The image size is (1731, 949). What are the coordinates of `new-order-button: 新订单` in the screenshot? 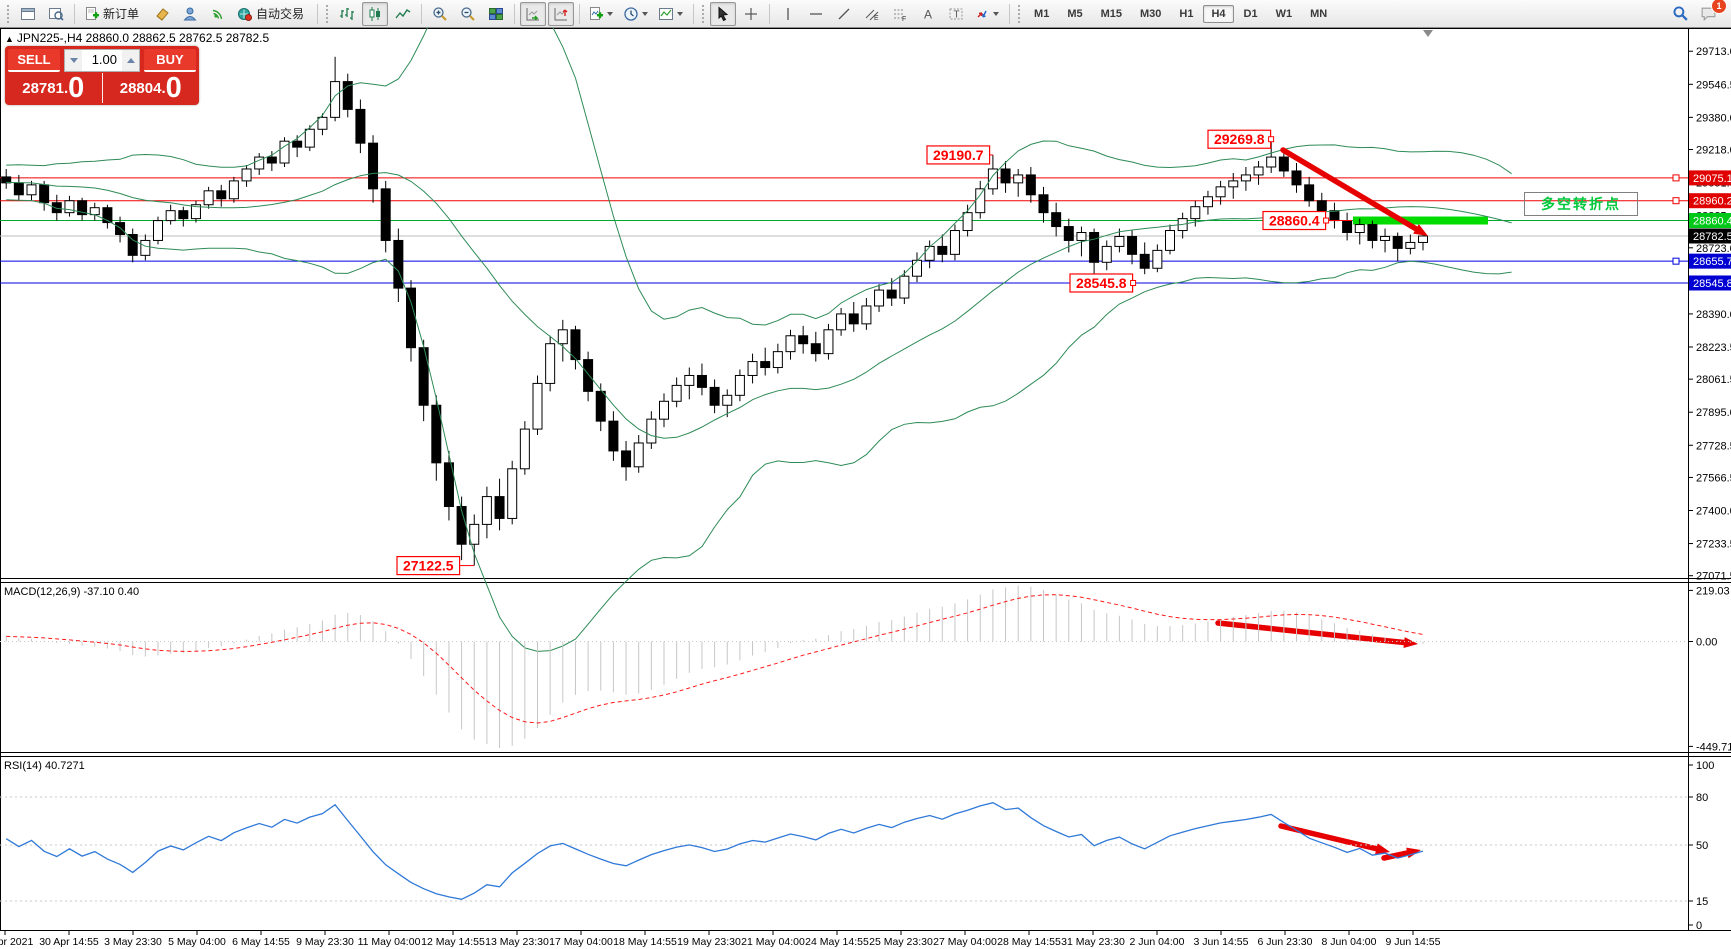 It's located at (113, 14).